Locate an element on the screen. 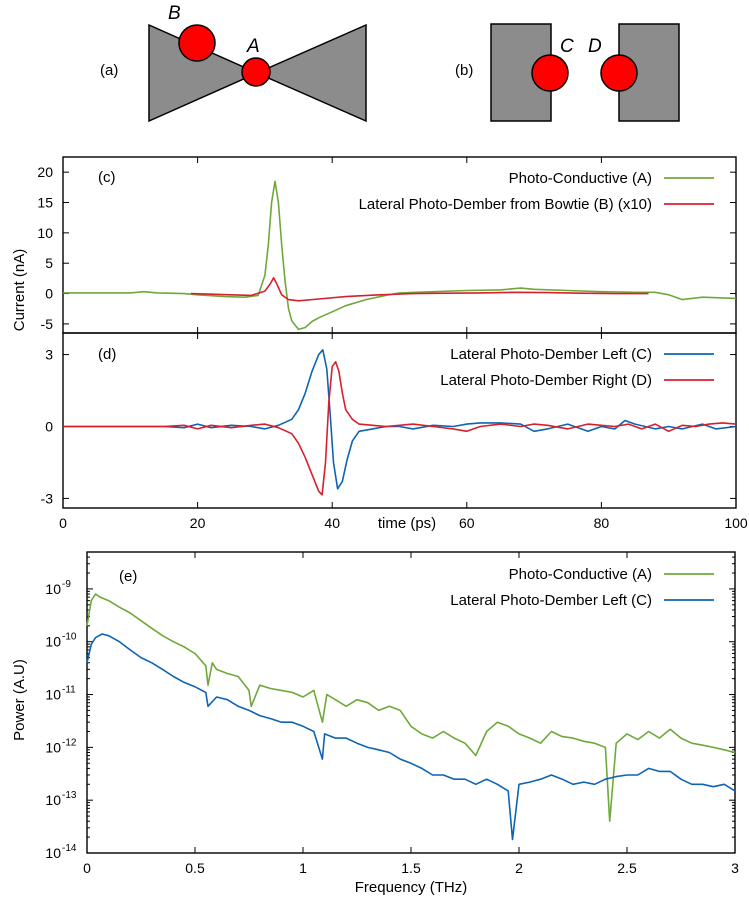 This screenshot has width=749, height=901. label-c: C is located at coordinates (567, 46).